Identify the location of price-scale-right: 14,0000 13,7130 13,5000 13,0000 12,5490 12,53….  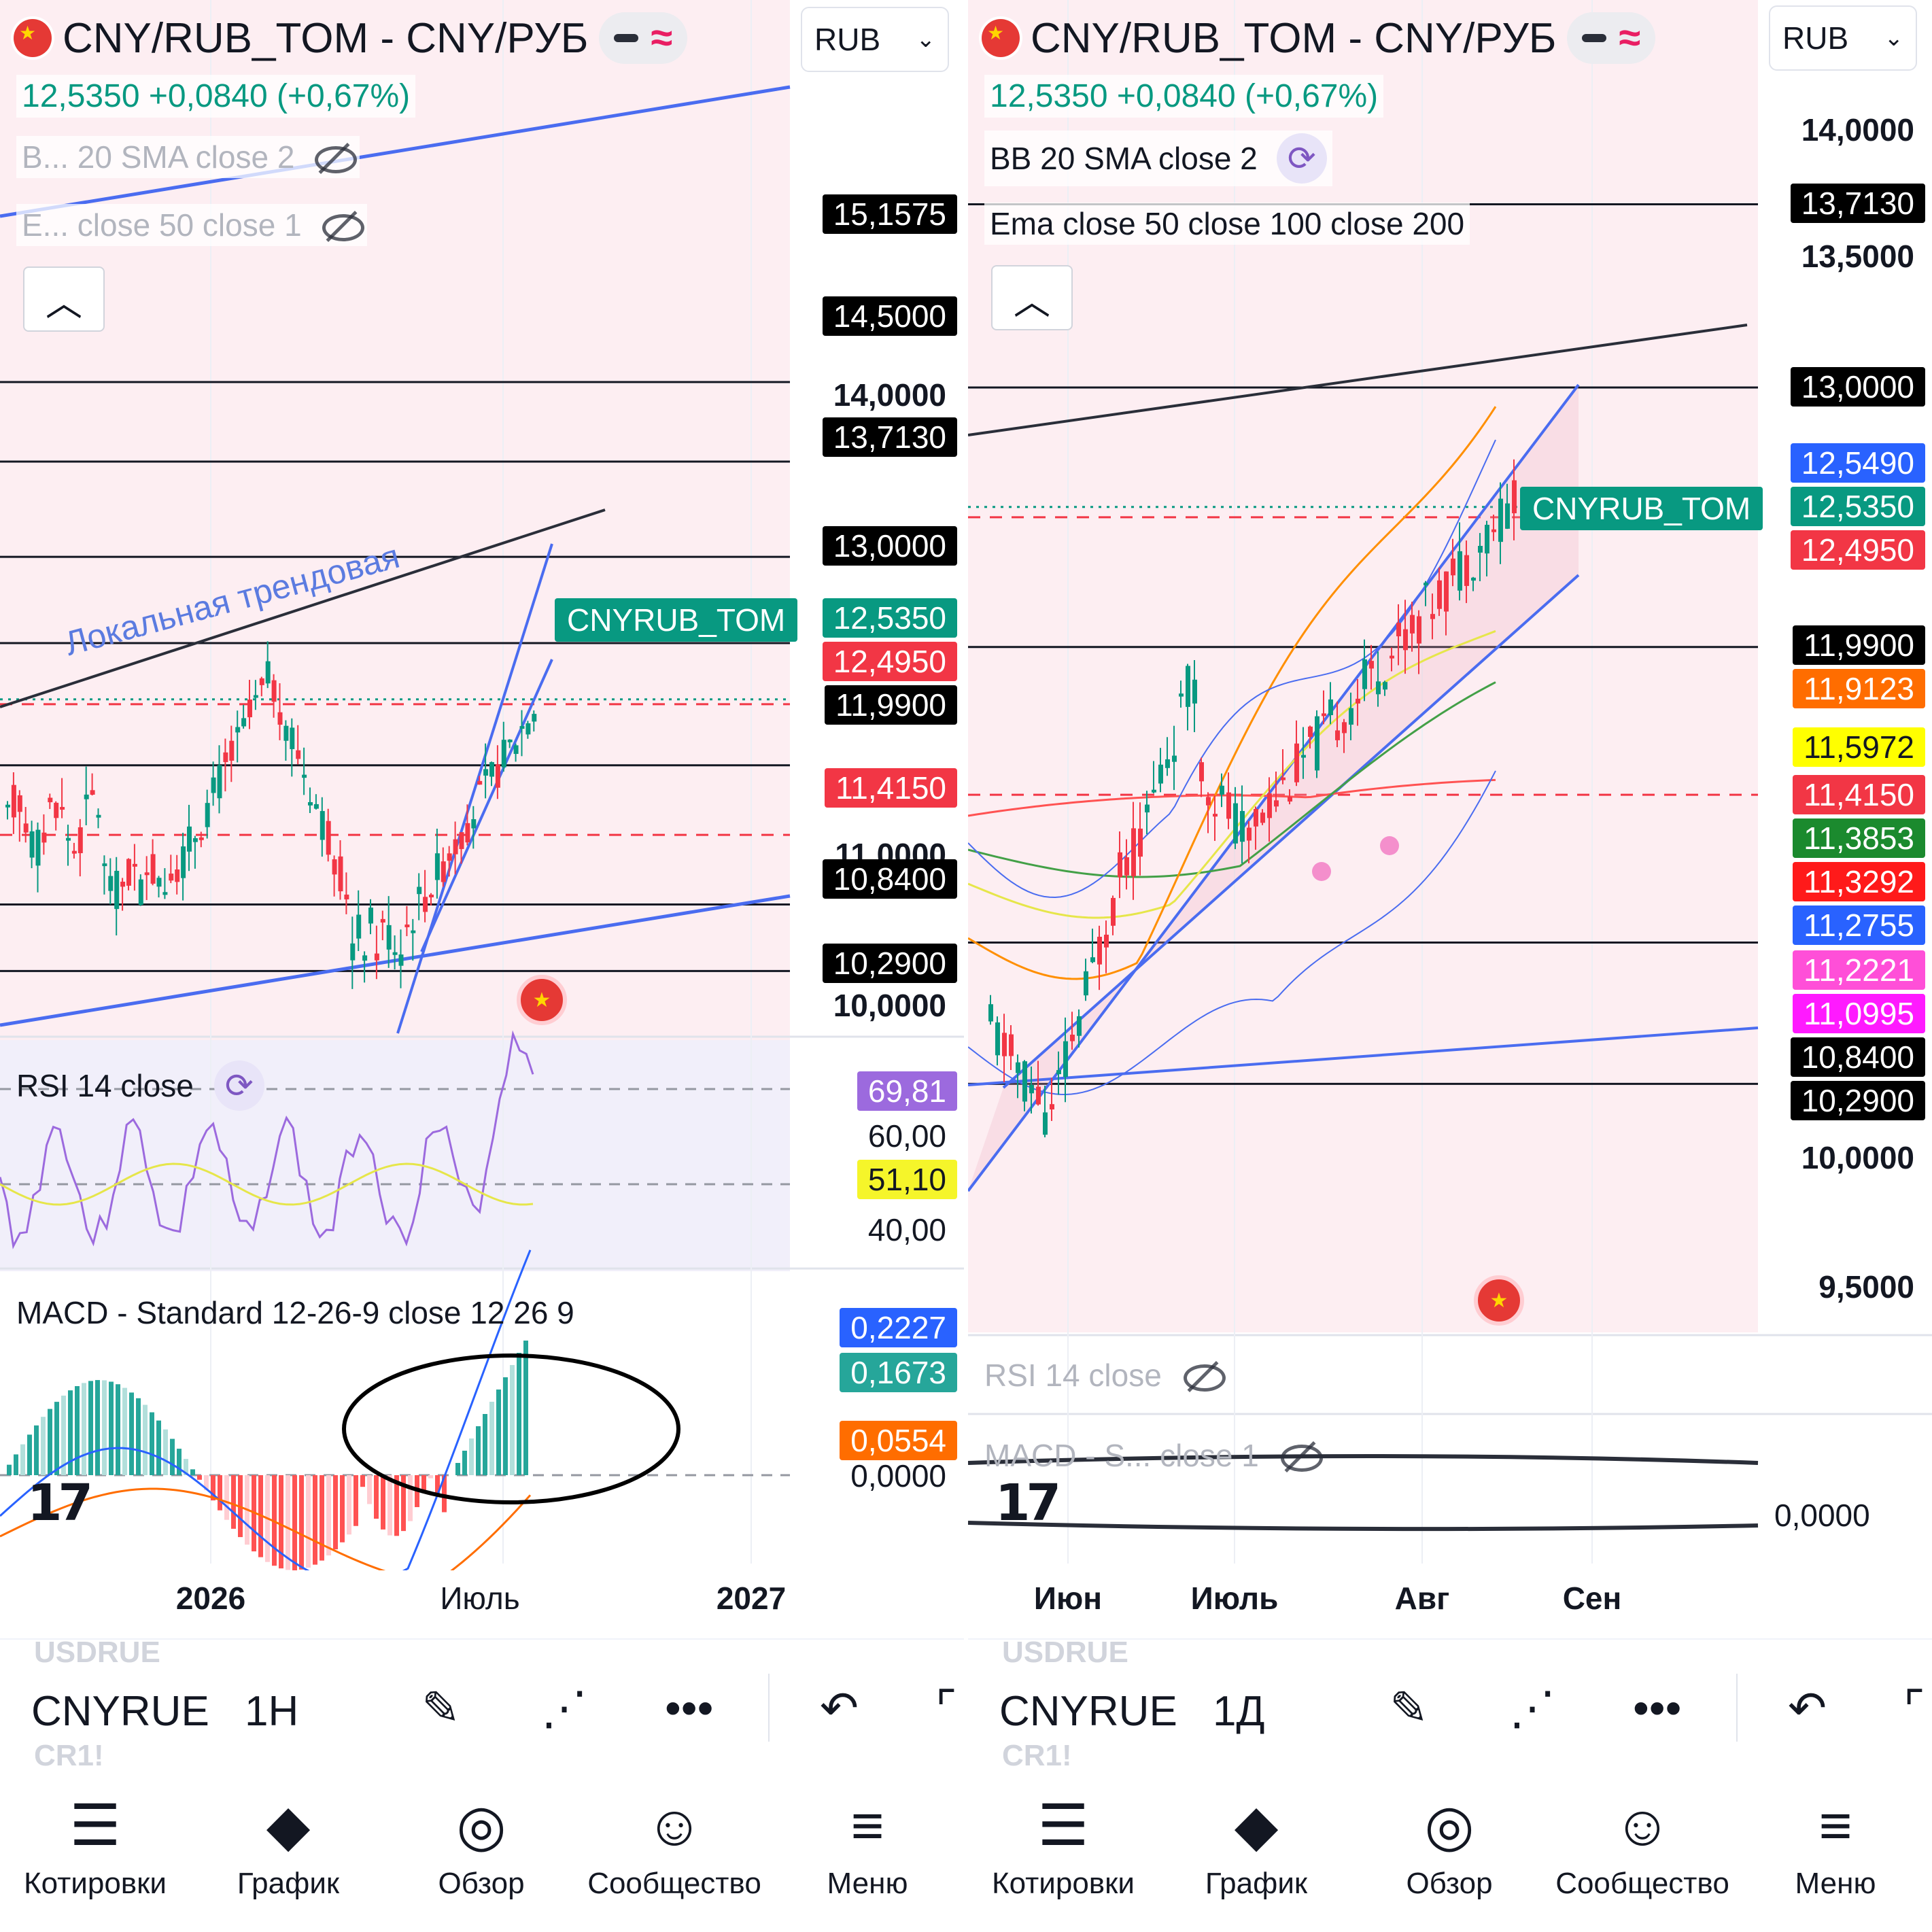
(1837, 782).